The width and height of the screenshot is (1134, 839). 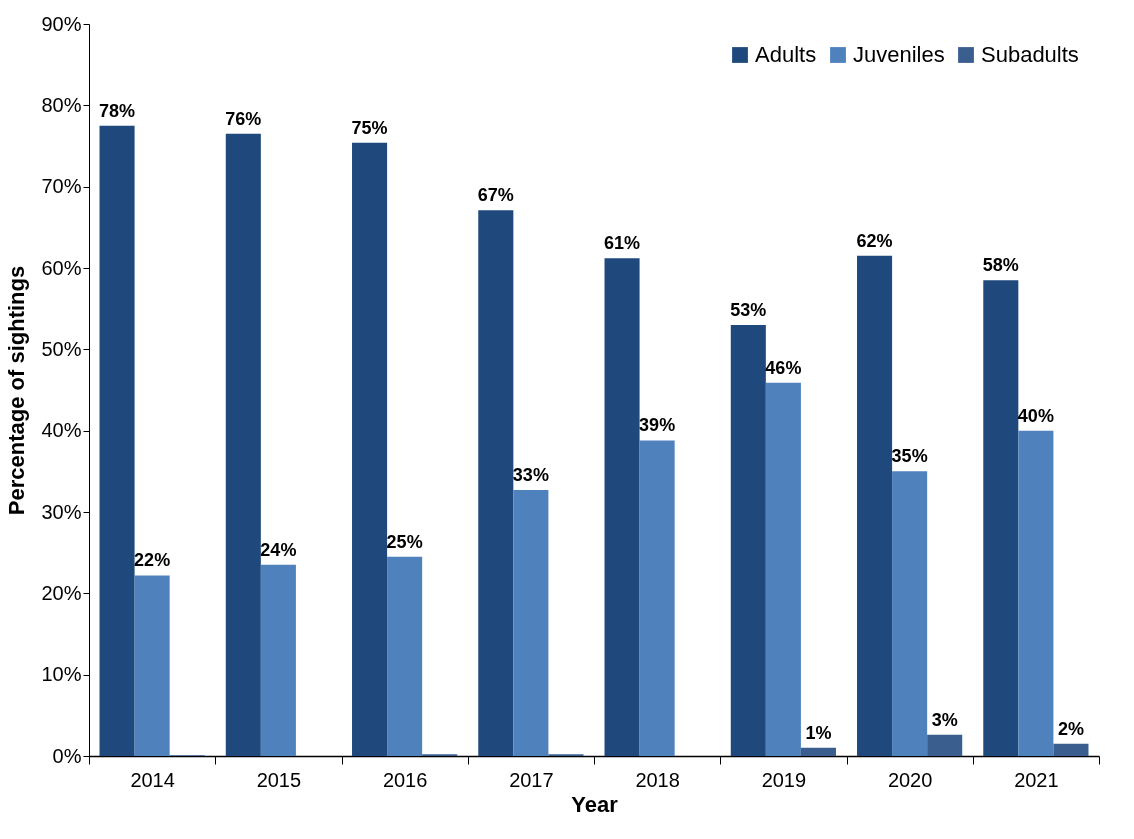 What do you see at coordinates (61, 511) in the screenshot?
I see `y-tick-label: 30%` at bounding box center [61, 511].